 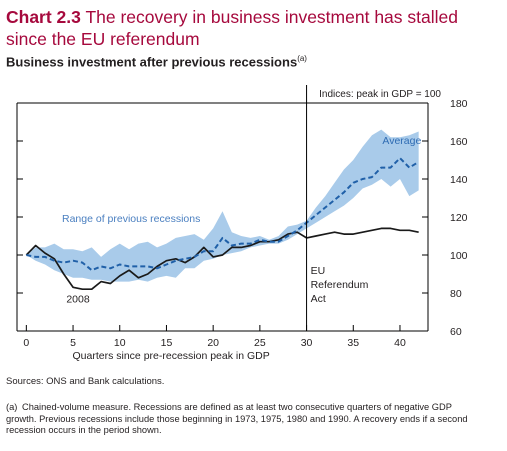 I want to click on x-tick-label: 20, so click(x=213, y=343).